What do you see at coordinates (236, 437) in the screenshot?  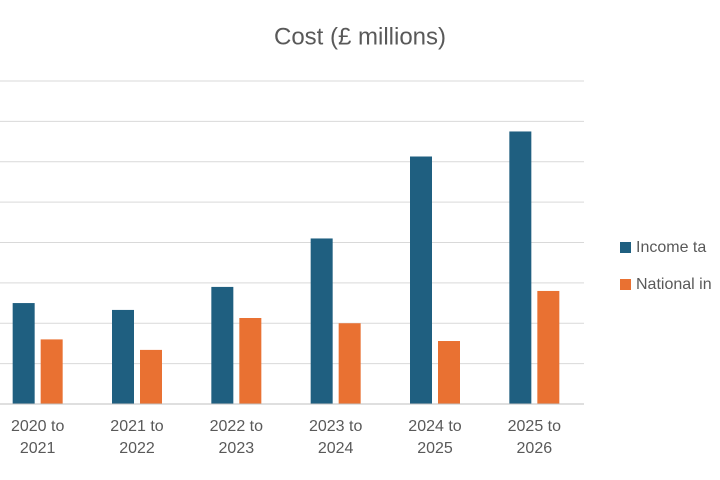 I see `x-tick-label: 2022 to 2023` at bounding box center [236, 437].